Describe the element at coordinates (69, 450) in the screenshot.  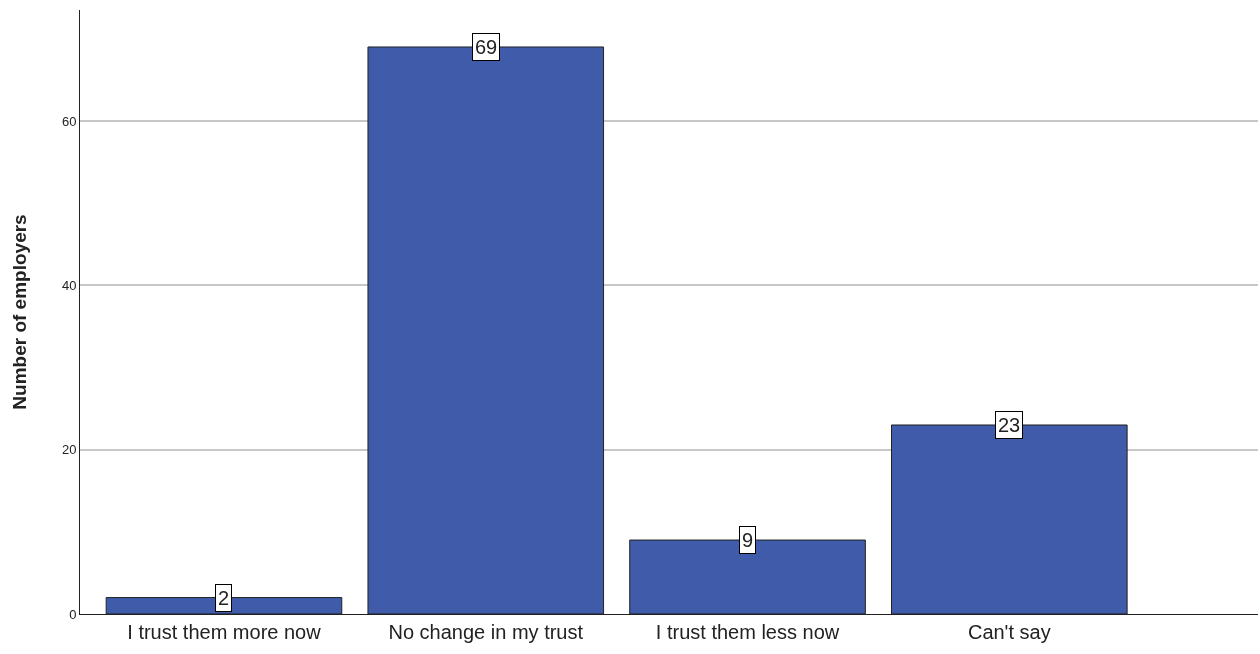
I see `y-tick-label: 20` at that location.